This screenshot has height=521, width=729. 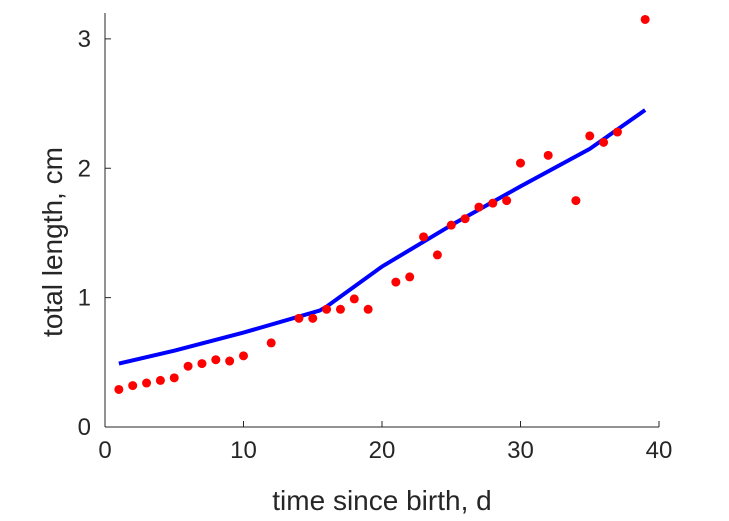 I want to click on x-tick-label: 40, so click(x=659, y=450).